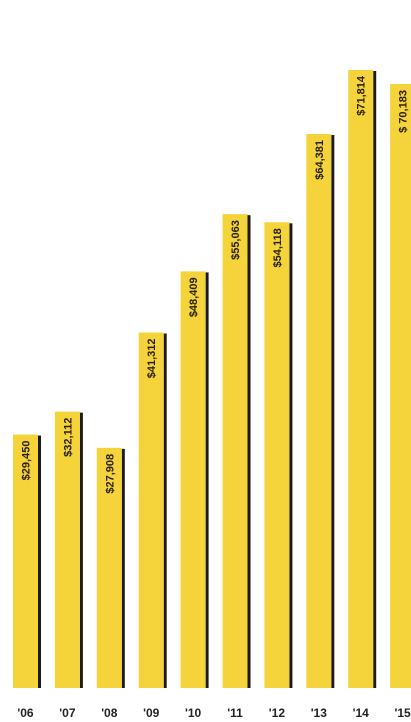  Describe the element at coordinates (277, 713) in the screenshot. I see `x-tick-label: '12` at that location.